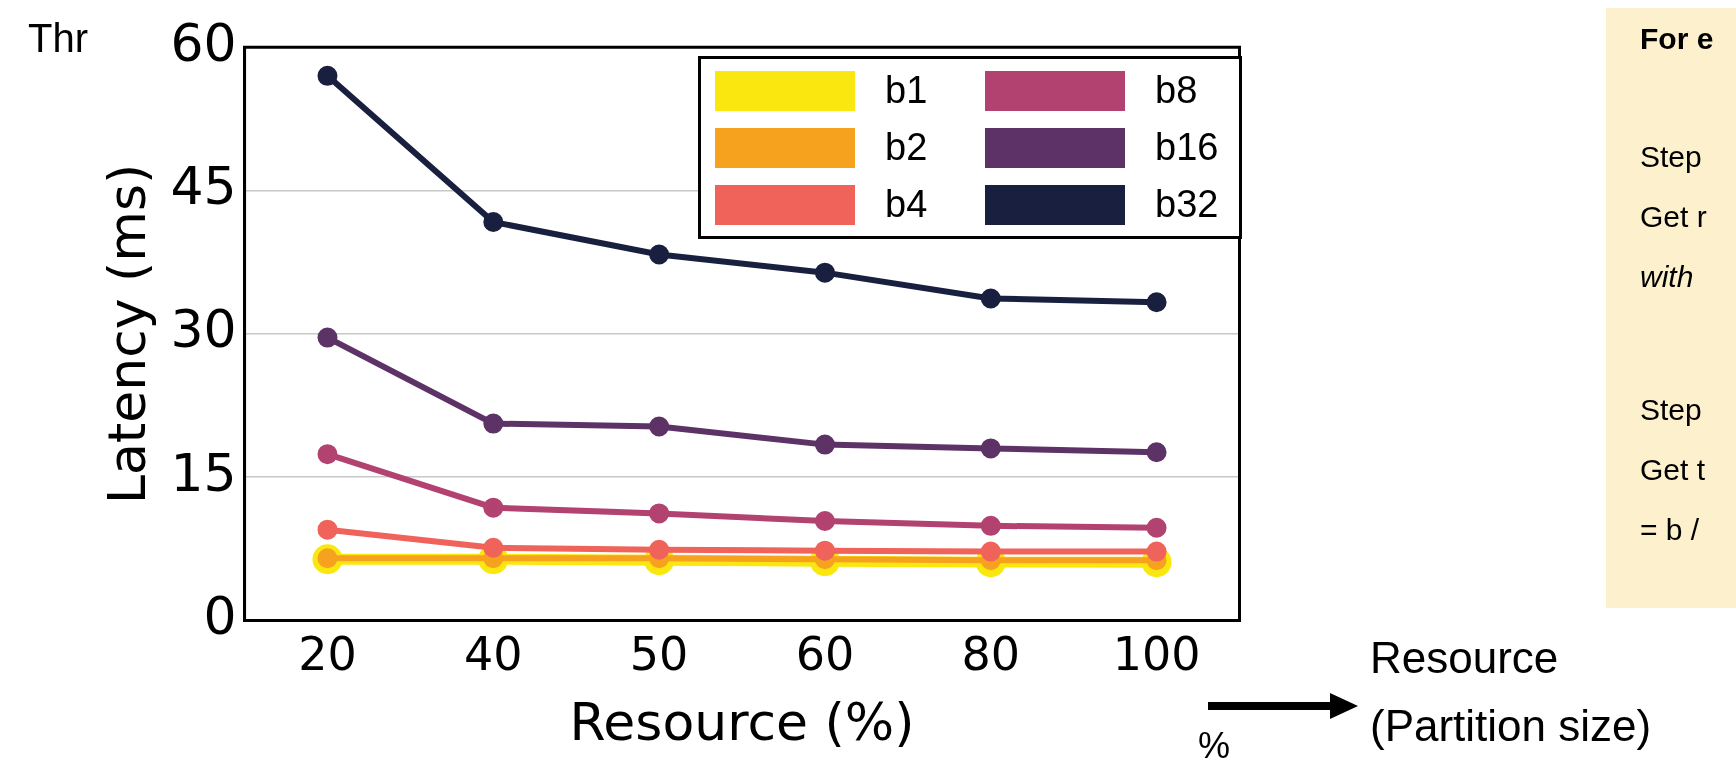  Describe the element at coordinates (1673, 216) in the screenshot. I see `text: Get r` at that location.